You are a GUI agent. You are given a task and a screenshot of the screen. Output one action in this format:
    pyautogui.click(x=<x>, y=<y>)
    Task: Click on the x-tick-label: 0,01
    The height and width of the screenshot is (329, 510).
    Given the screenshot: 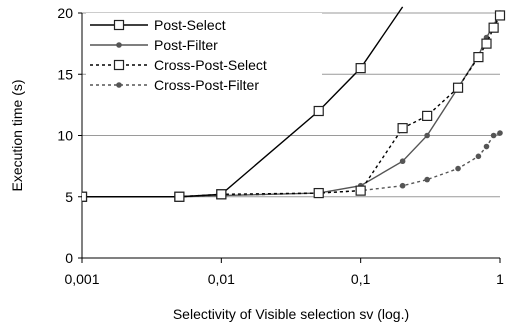 What is the action you would take?
    pyautogui.click(x=221, y=279)
    